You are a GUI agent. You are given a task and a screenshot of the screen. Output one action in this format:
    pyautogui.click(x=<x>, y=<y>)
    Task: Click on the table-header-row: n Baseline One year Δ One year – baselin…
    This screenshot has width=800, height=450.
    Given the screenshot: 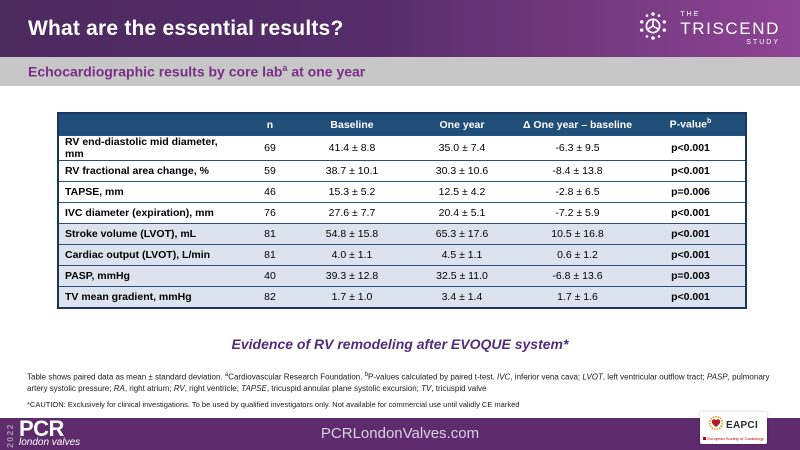 What is the action you would take?
    pyautogui.click(x=402, y=124)
    